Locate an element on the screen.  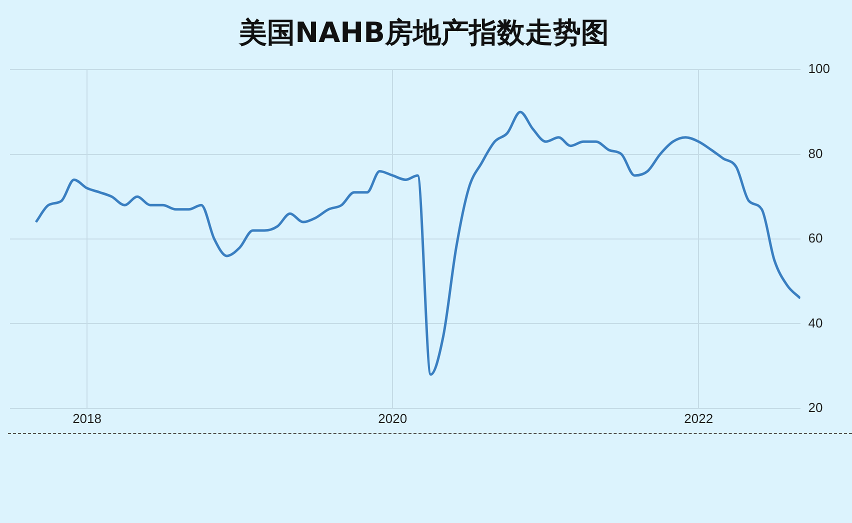
y-tick-label: 20 is located at coordinates (815, 407).